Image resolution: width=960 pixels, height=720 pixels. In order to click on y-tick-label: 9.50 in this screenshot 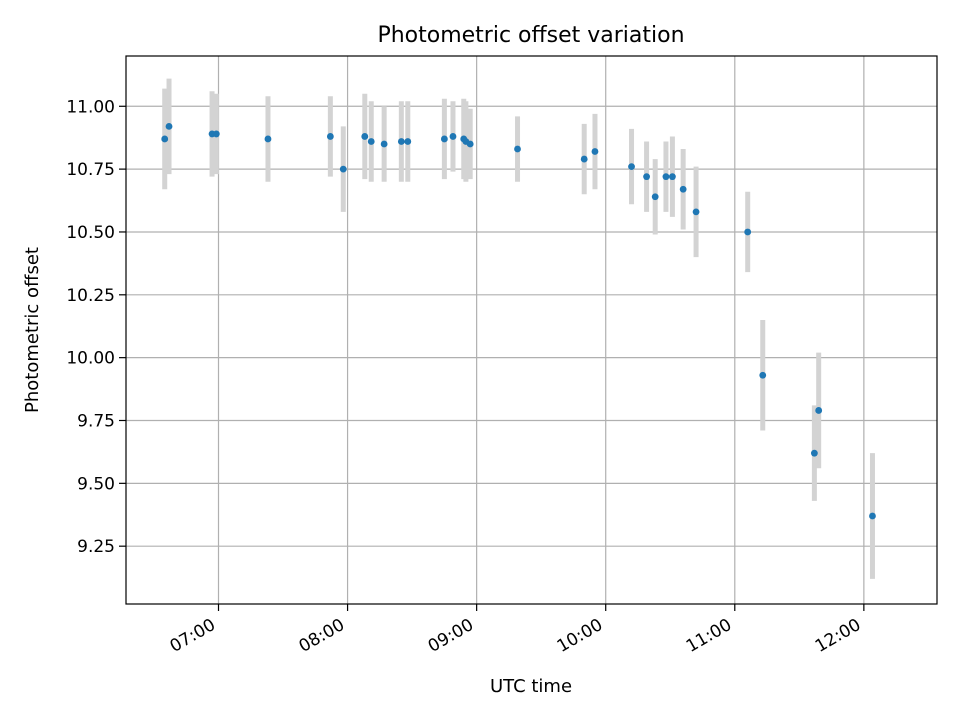, I will do `click(96, 484)`.